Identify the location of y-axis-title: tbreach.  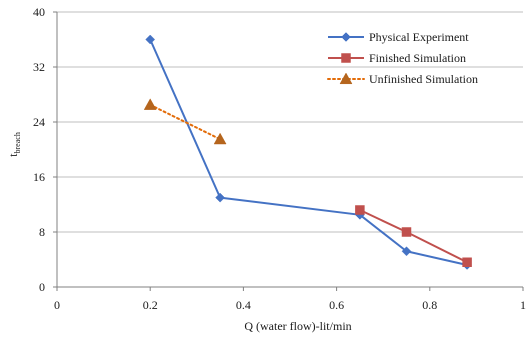
(14, 144).